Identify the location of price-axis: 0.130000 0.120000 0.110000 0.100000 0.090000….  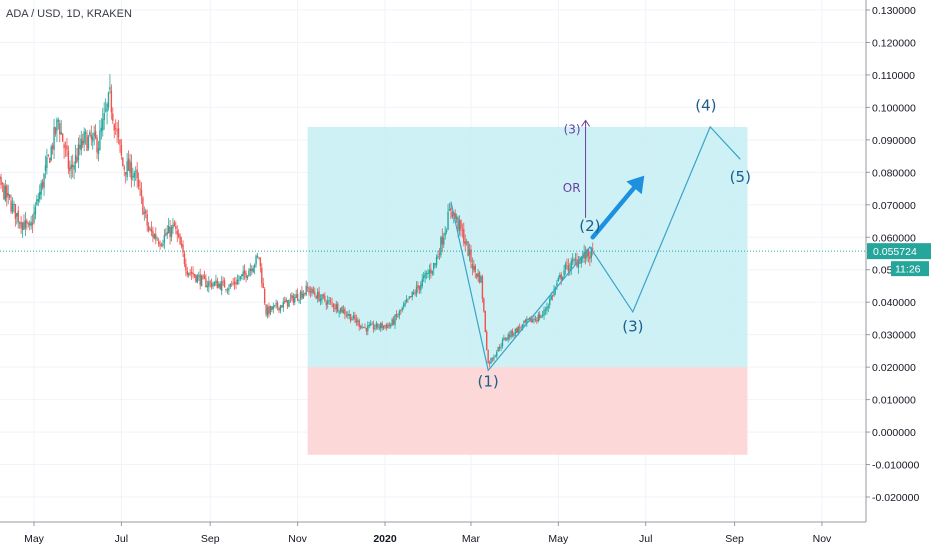
(898, 261).